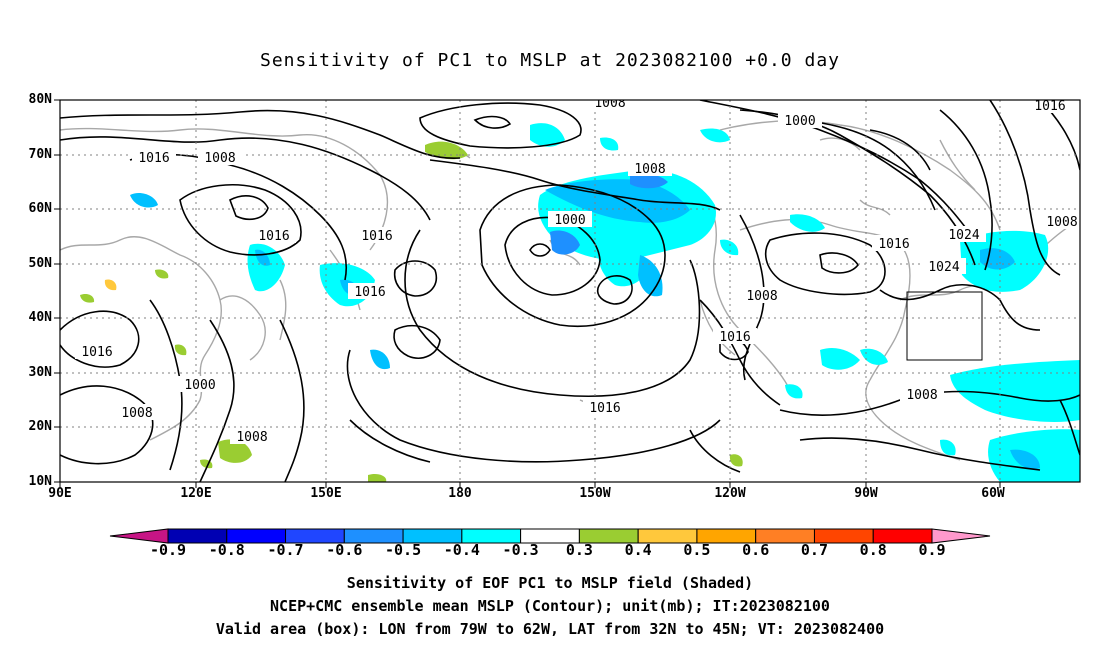  I want to click on colorbar-label: 0.9, so click(932, 550).